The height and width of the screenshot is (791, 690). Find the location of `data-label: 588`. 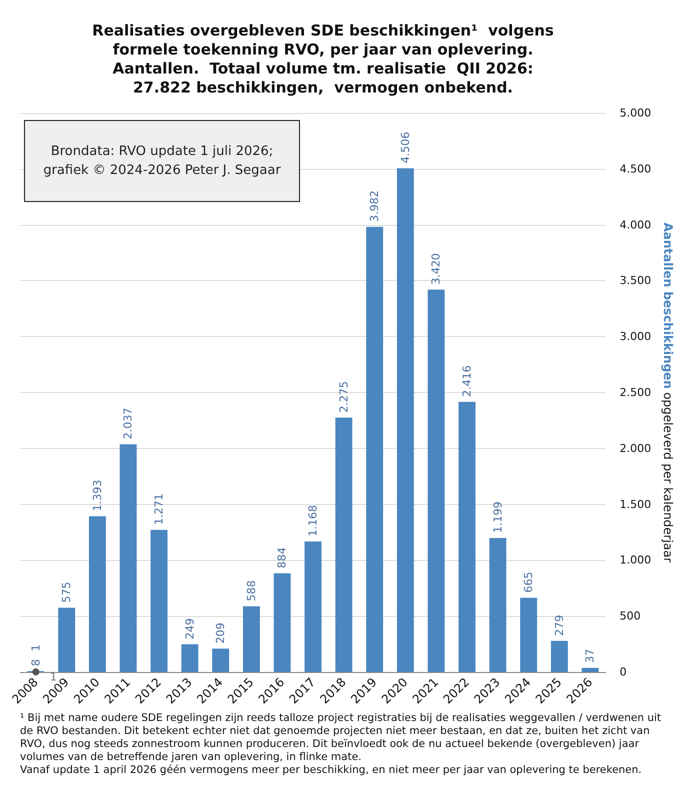

data-label: 588 is located at coordinates (251, 591).